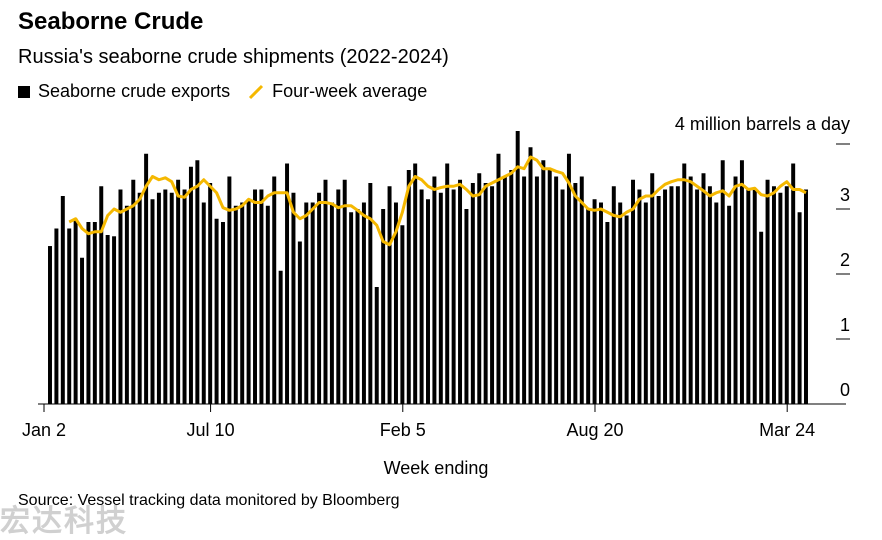 This screenshot has height=540, width=882. What do you see at coordinates (418, 422) in the screenshot?
I see `x-axis-ticks: Jan 2 Jul 10 Feb 5 Aug 20 Mar 24` at bounding box center [418, 422].